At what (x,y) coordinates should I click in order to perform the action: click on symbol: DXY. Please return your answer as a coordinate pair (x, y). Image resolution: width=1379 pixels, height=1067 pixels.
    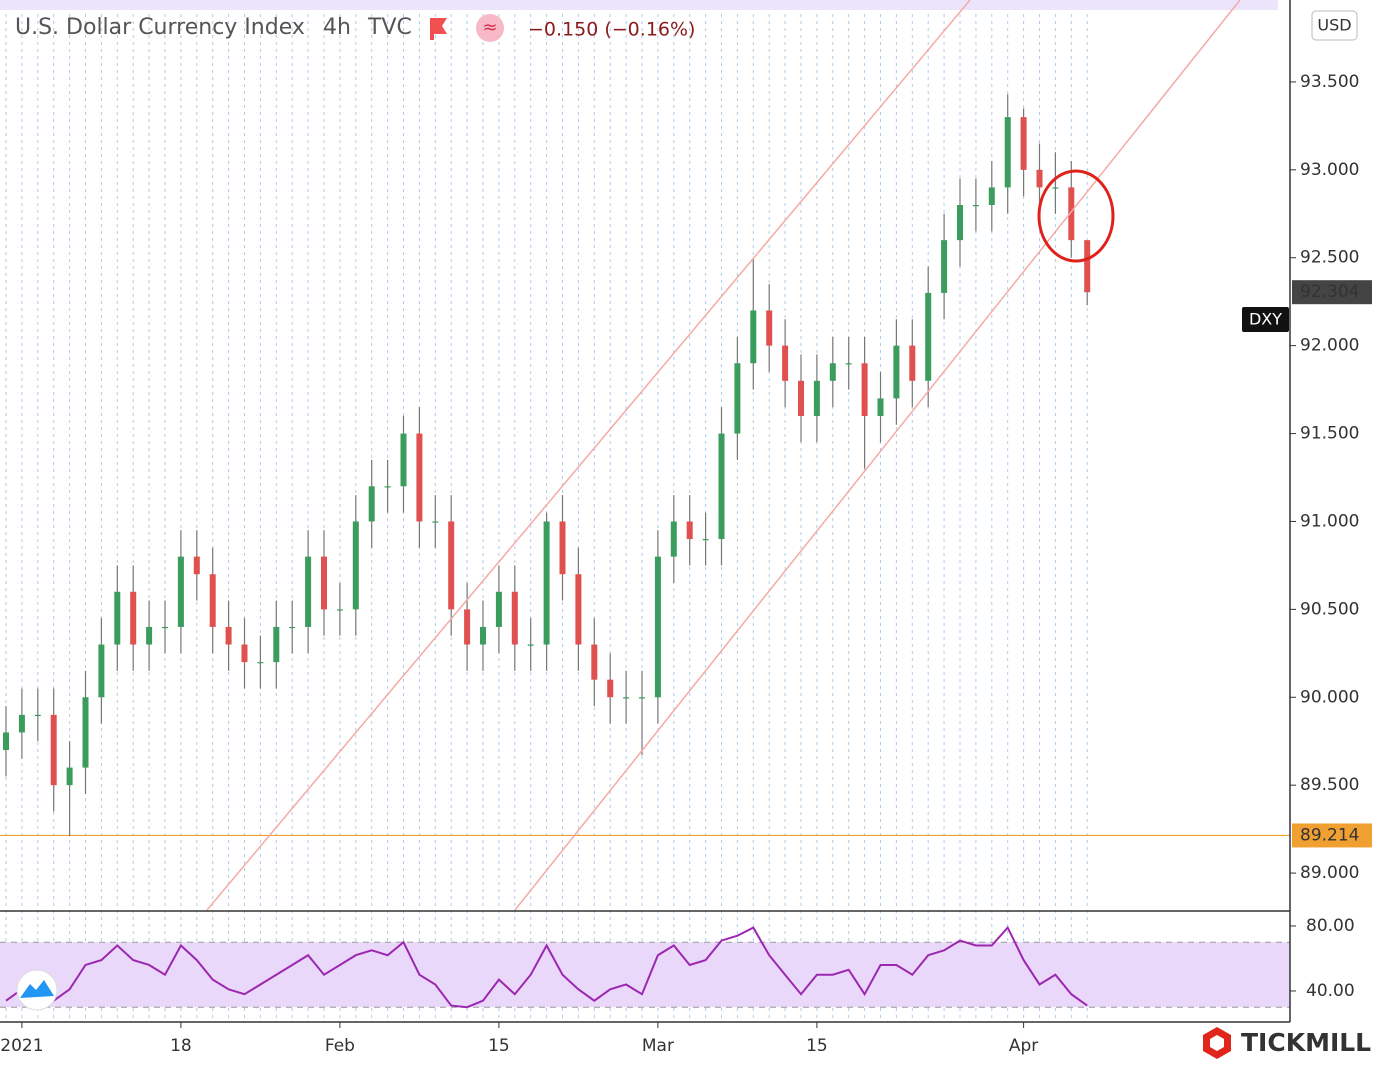
    Looking at the image, I should click on (1265, 319).